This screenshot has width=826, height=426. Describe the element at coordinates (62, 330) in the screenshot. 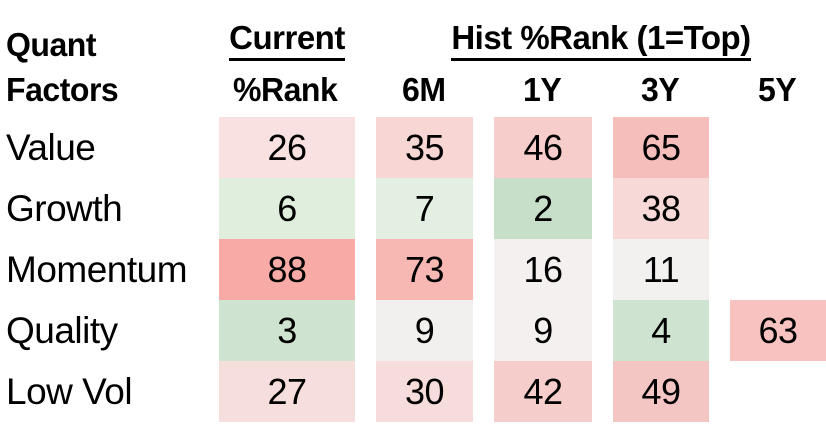

I see `row-label-quality: Quality` at that location.